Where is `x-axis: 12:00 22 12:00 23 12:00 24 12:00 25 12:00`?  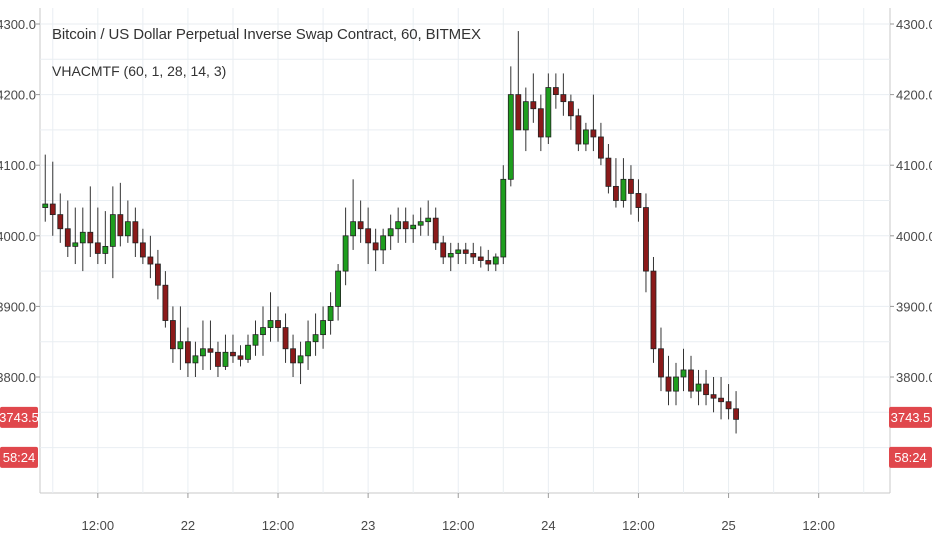 x-axis: 12:00 22 12:00 23 12:00 24 12:00 25 12:00 is located at coordinates (458, 513).